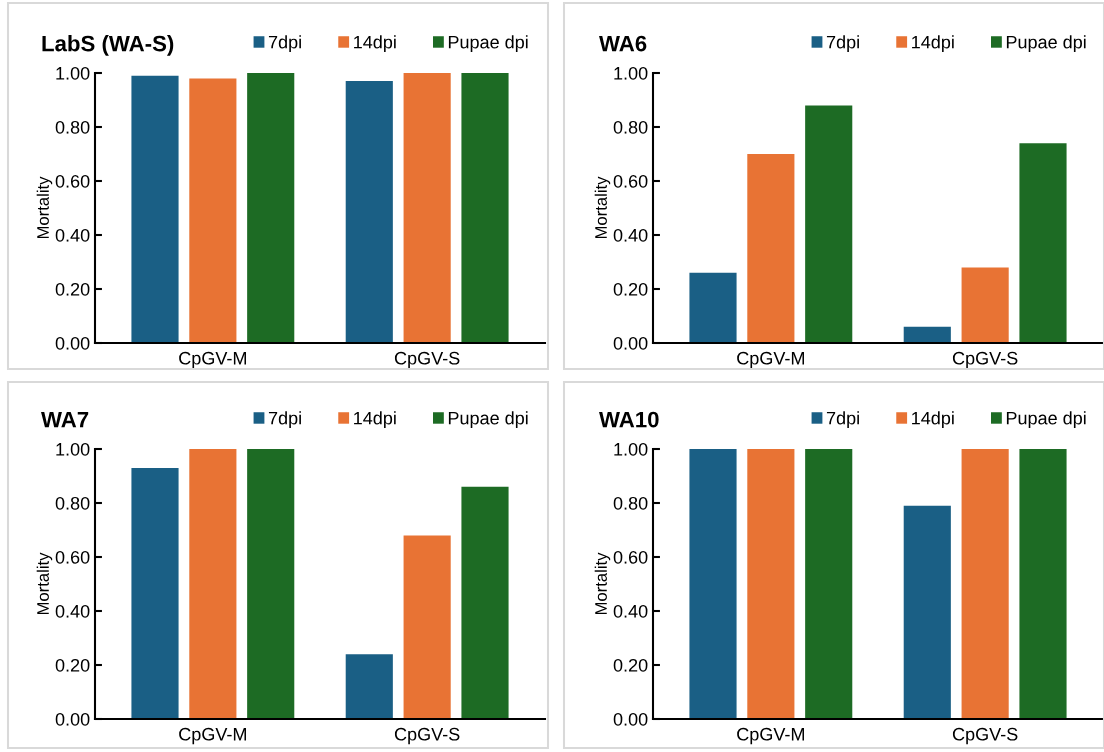 Image resolution: width=1104 pixels, height=752 pixels. I want to click on chart-title: WA10, so click(629, 419).